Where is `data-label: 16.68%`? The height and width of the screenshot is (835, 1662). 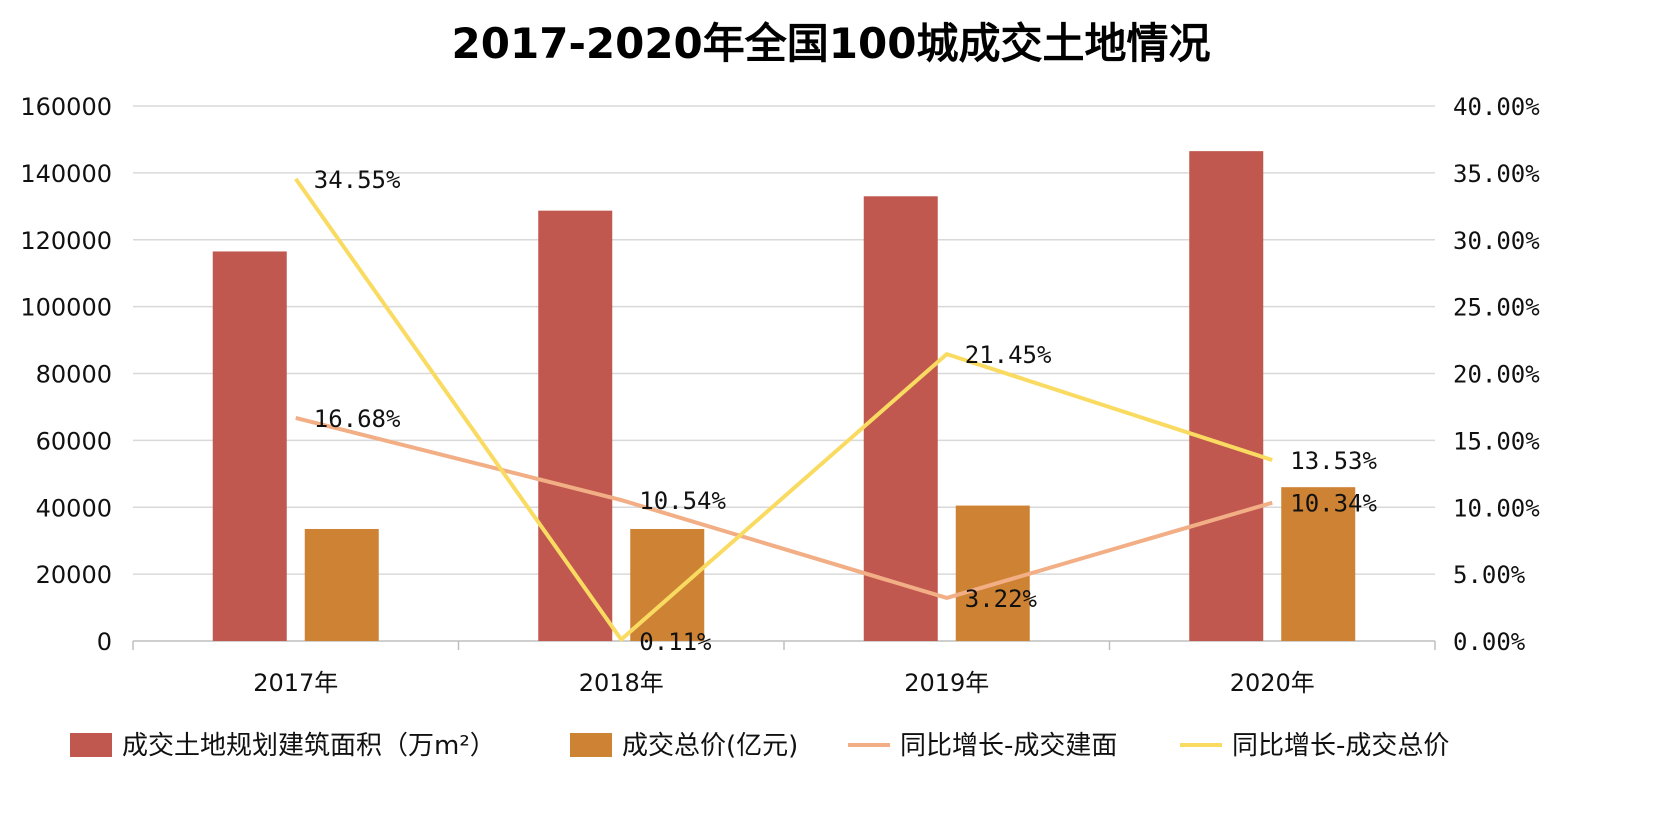 data-label: 16.68% is located at coordinates (357, 419).